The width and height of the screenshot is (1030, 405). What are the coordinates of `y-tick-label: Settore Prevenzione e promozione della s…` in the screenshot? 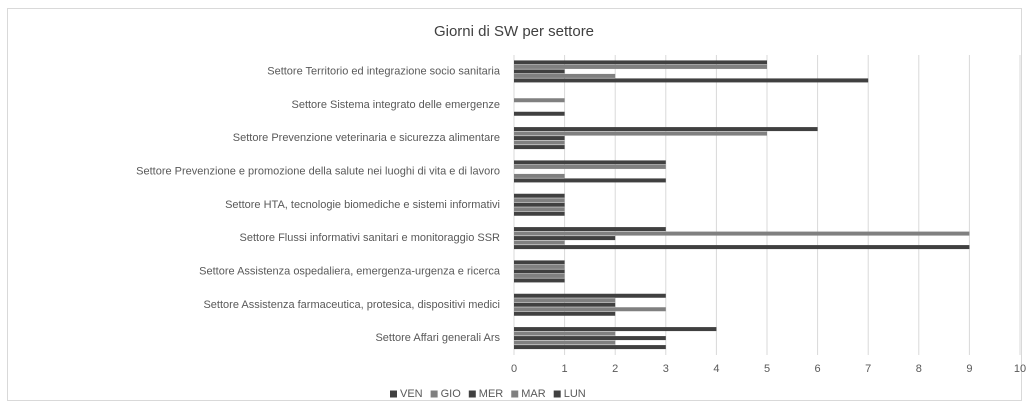 It's located at (318, 172).